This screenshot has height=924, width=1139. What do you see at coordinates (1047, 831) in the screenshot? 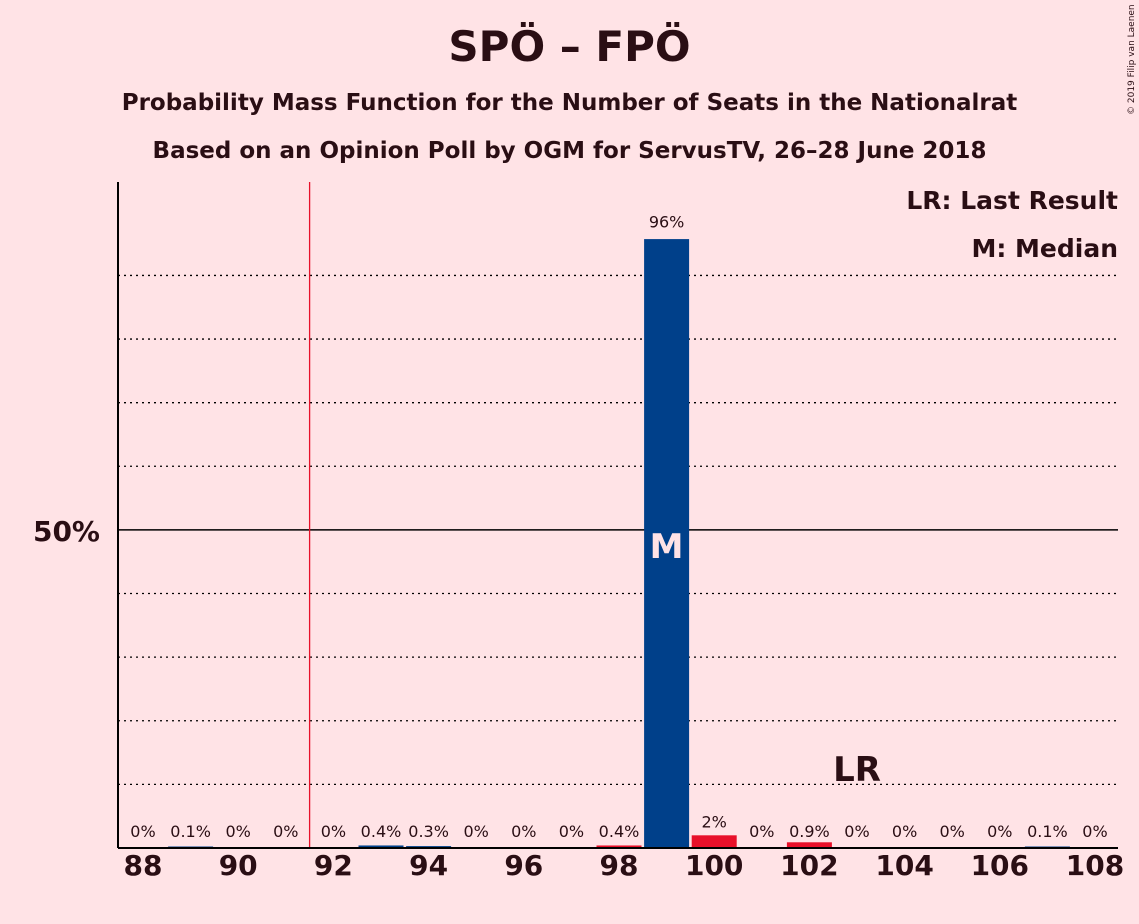
I see `data-label-107: 0.1%` at bounding box center [1047, 831].